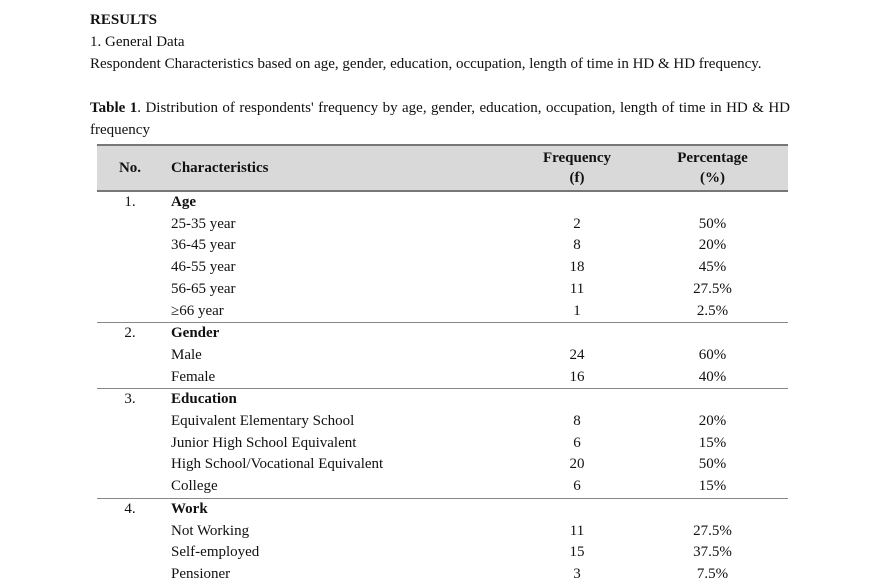 This screenshot has height=587, width=882. Describe the element at coordinates (340, 509) in the screenshot. I see `group-name: Work` at that location.